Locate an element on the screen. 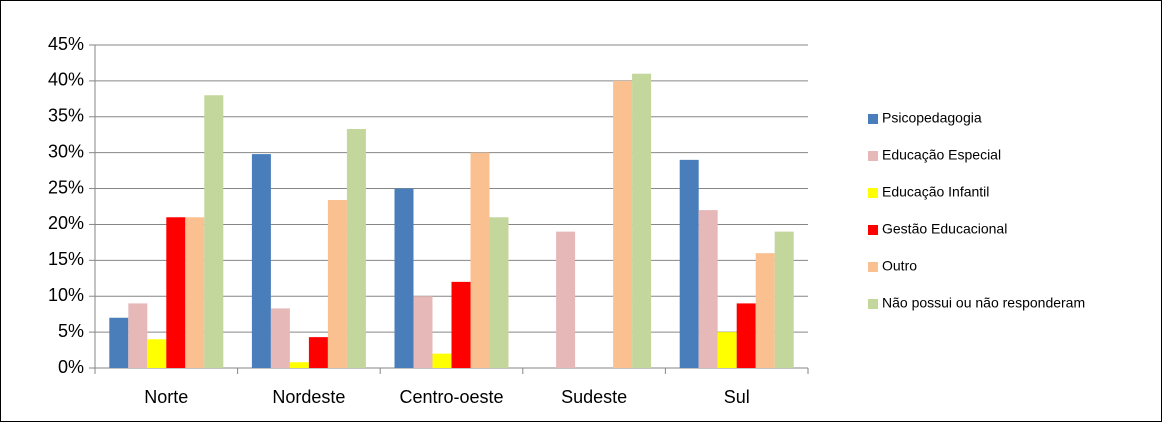 The height and width of the screenshot is (423, 1163). y-tick-label: 30% is located at coordinates (66, 151).